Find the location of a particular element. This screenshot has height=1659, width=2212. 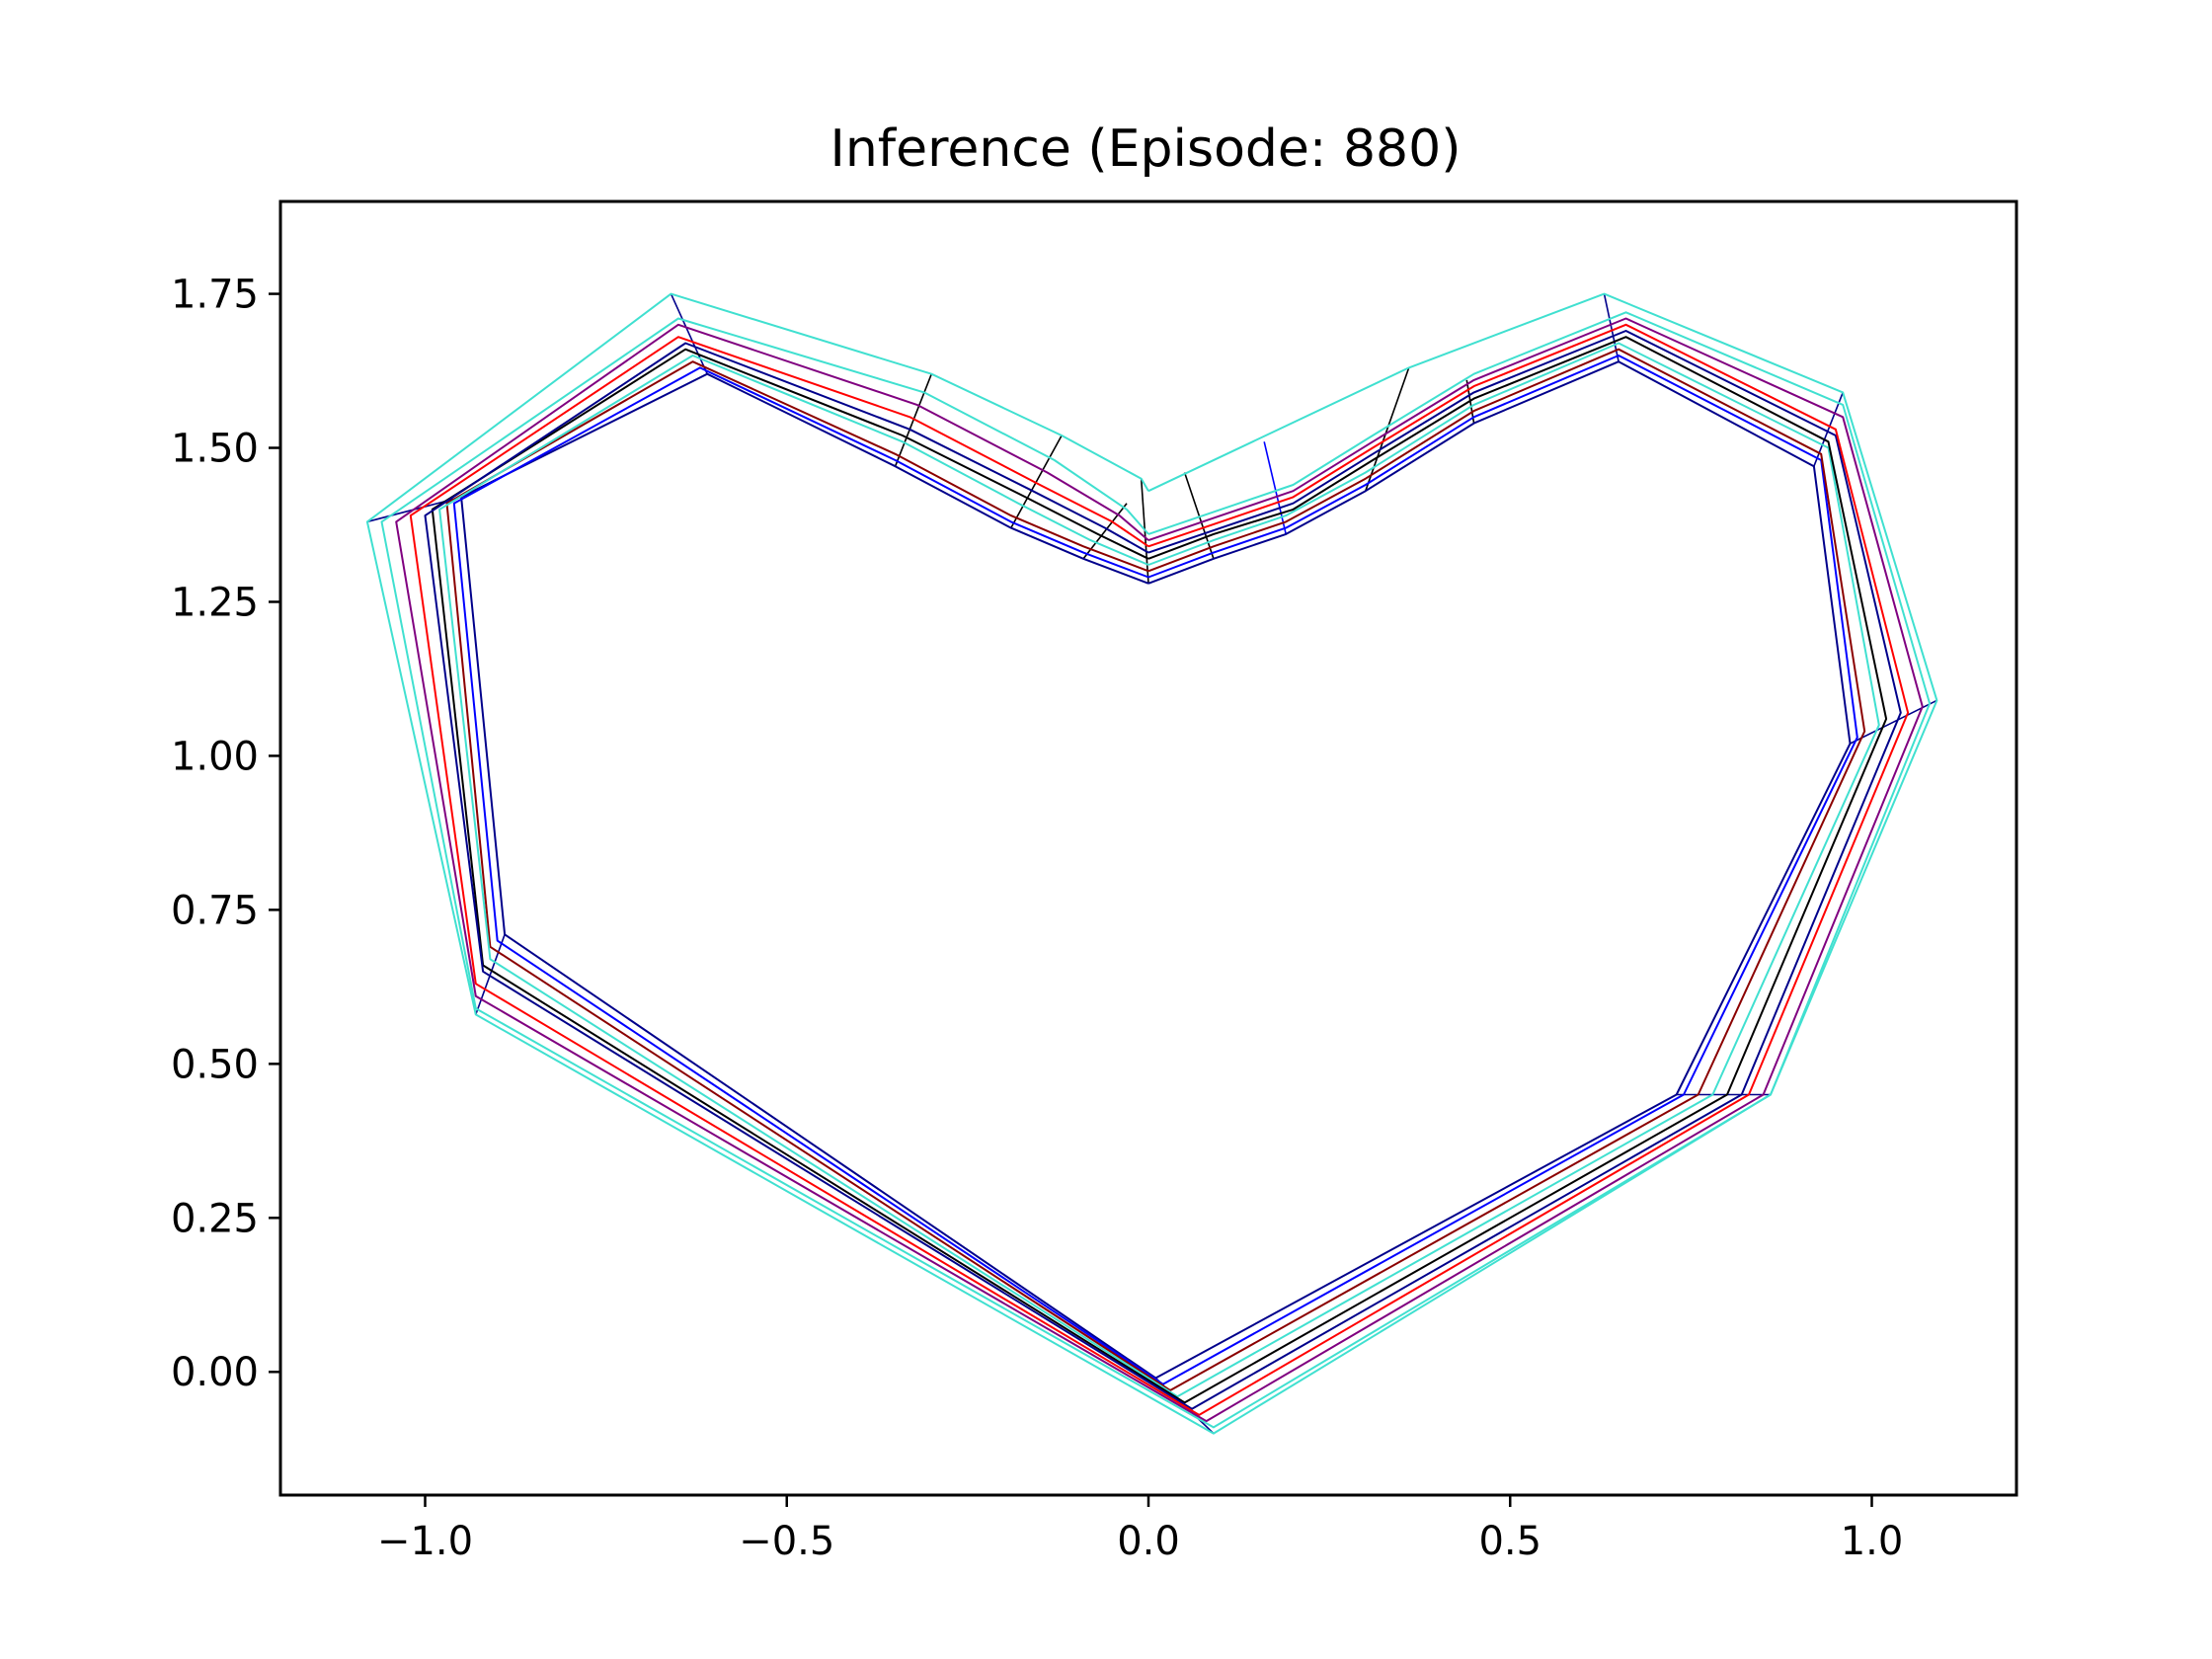

x-tick-label: −1.0 is located at coordinates (425, 1542).